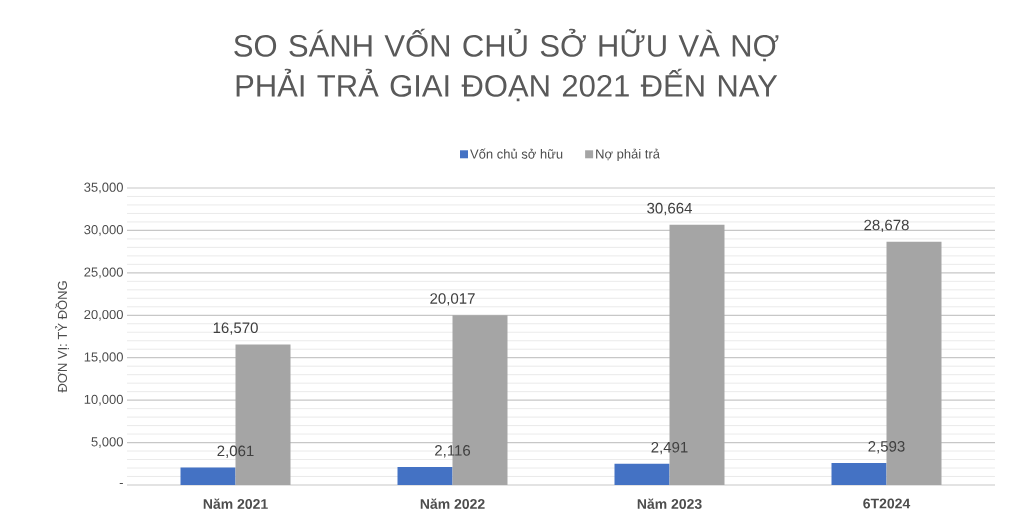 The width and height of the screenshot is (1012, 532). What do you see at coordinates (669, 209) in the screenshot?
I see `data-label: 30,664` at bounding box center [669, 209].